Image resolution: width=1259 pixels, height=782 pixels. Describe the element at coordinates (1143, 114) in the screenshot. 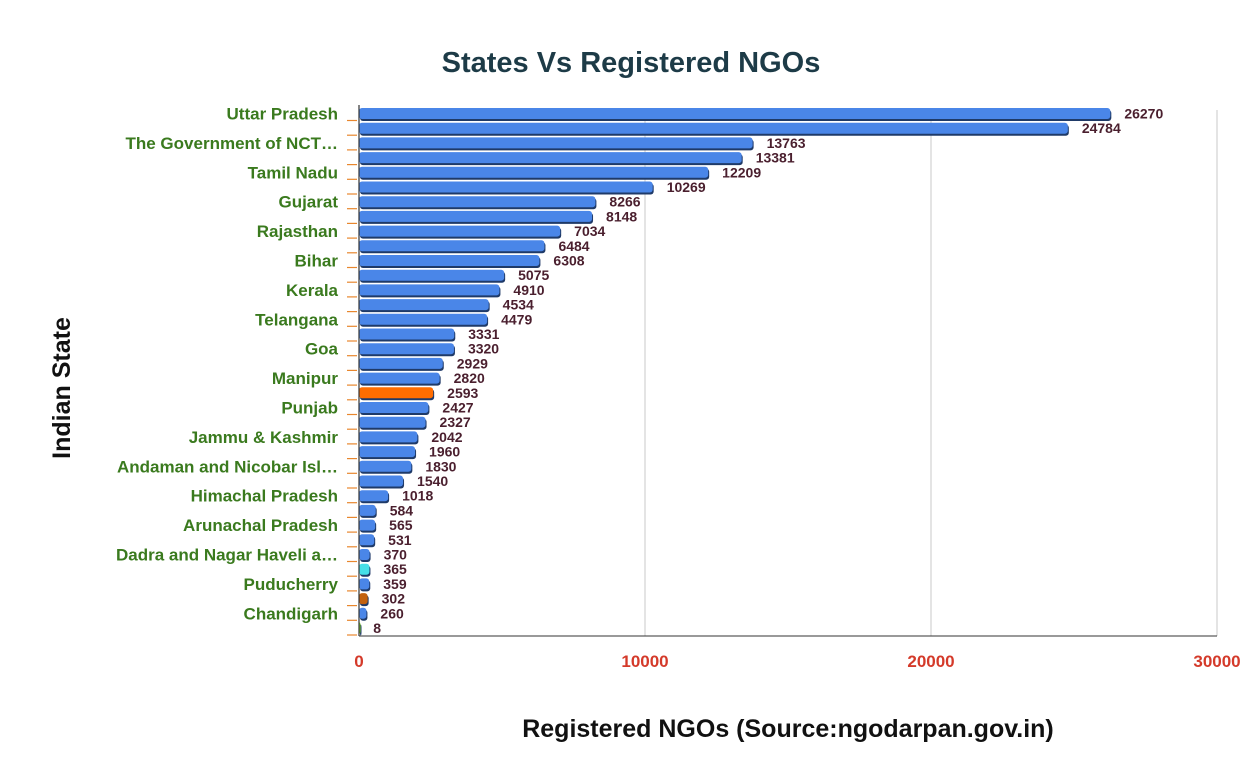

I see `data-label: 26270` at that location.